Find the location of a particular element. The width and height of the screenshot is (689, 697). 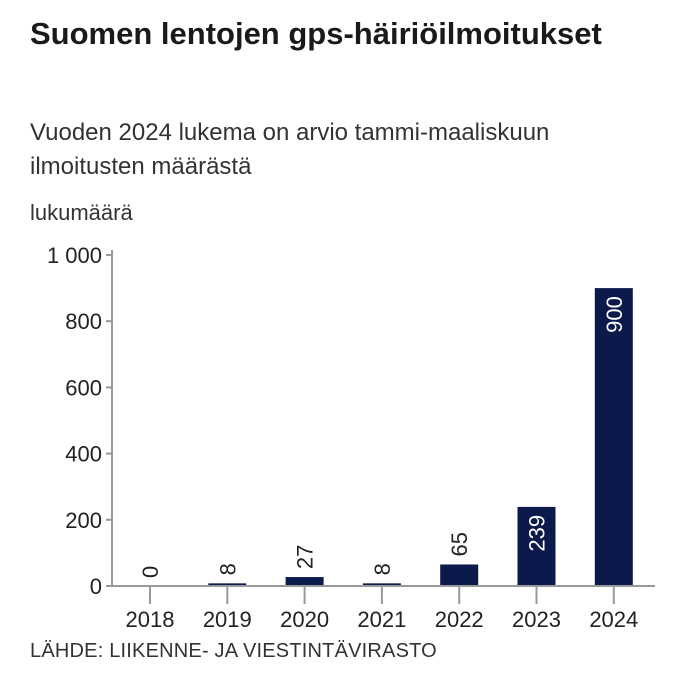

data-label: 27 is located at coordinates (305, 557).